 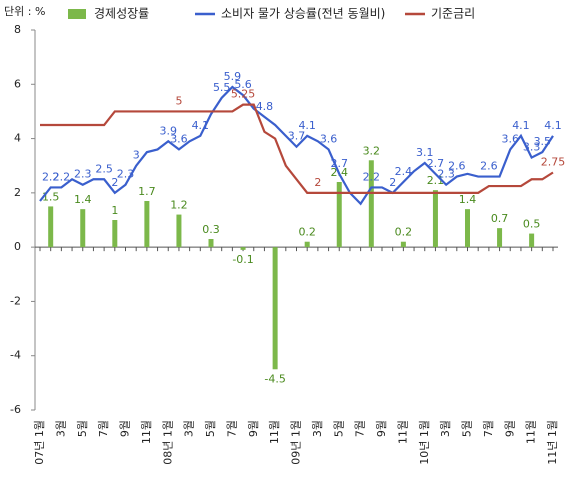 What do you see at coordinates (243, 84) in the screenshot?
I see `line-label: 5.6` at bounding box center [243, 84].